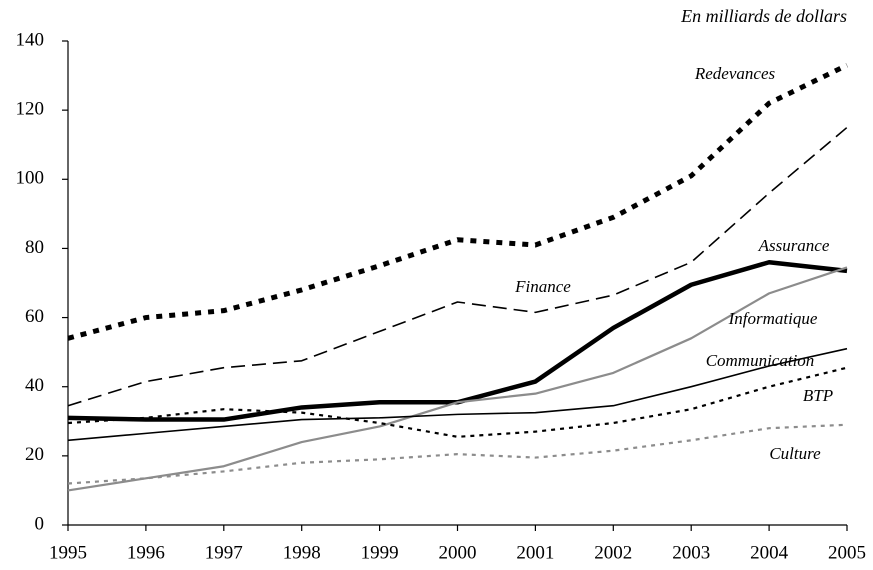 The image size is (873, 570). I want to click on x-tick-label: 1998, so click(302, 552).